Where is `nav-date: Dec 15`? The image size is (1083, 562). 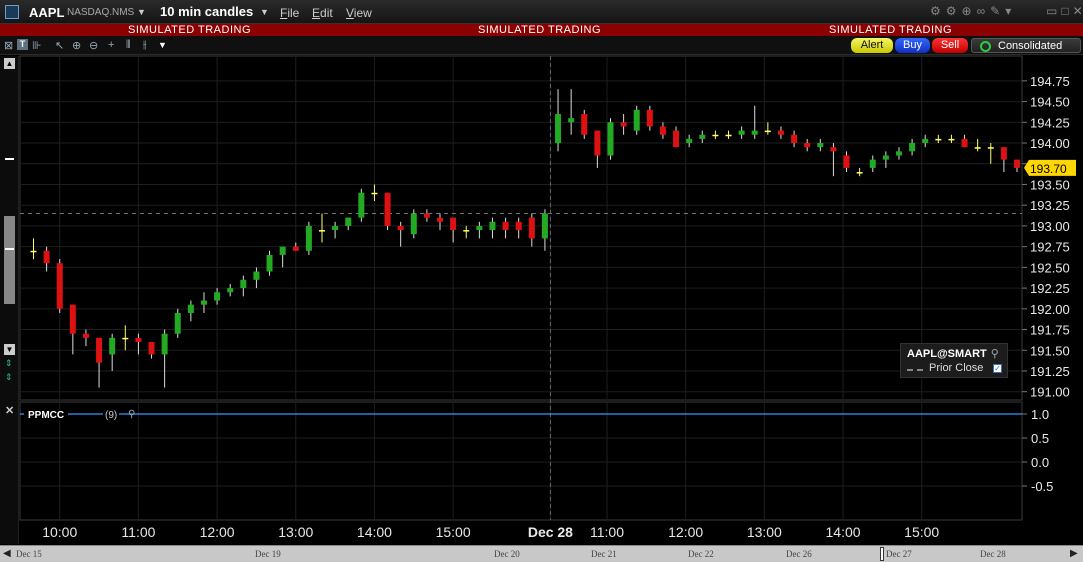 nav-date: Dec 15 is located at coordinates (29, 554).